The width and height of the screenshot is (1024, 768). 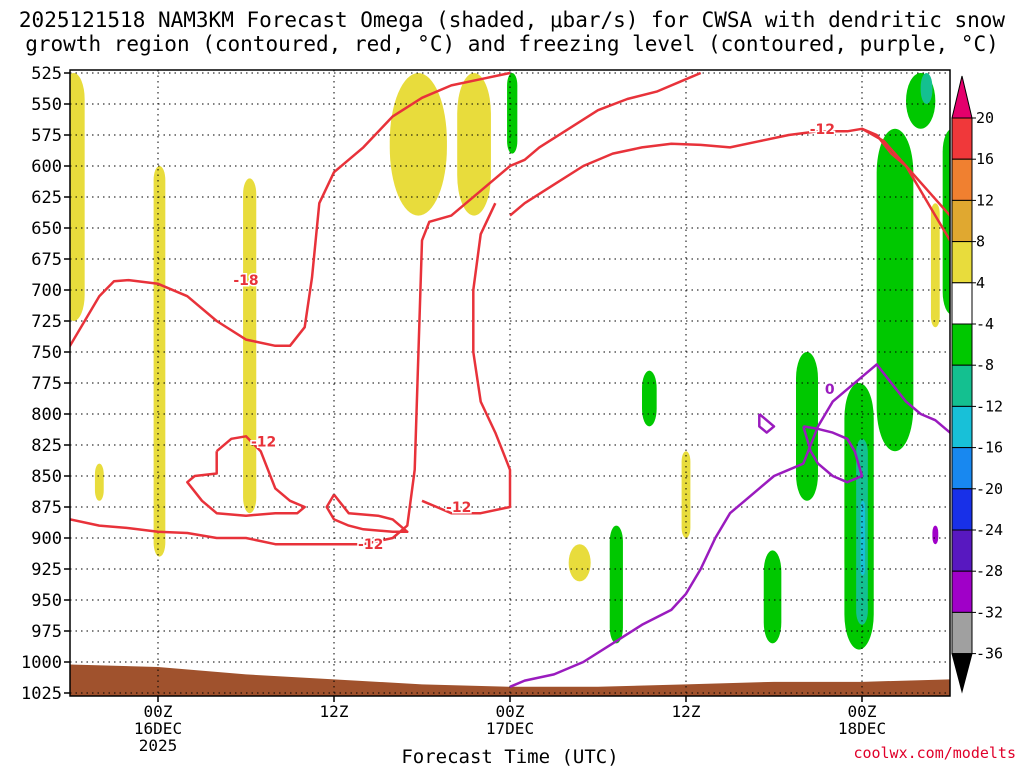 What do you see at coordinates (962, 509) in the screenshot?
I see `colorbar-bin--24..-20` at bounding box center [962, 509].